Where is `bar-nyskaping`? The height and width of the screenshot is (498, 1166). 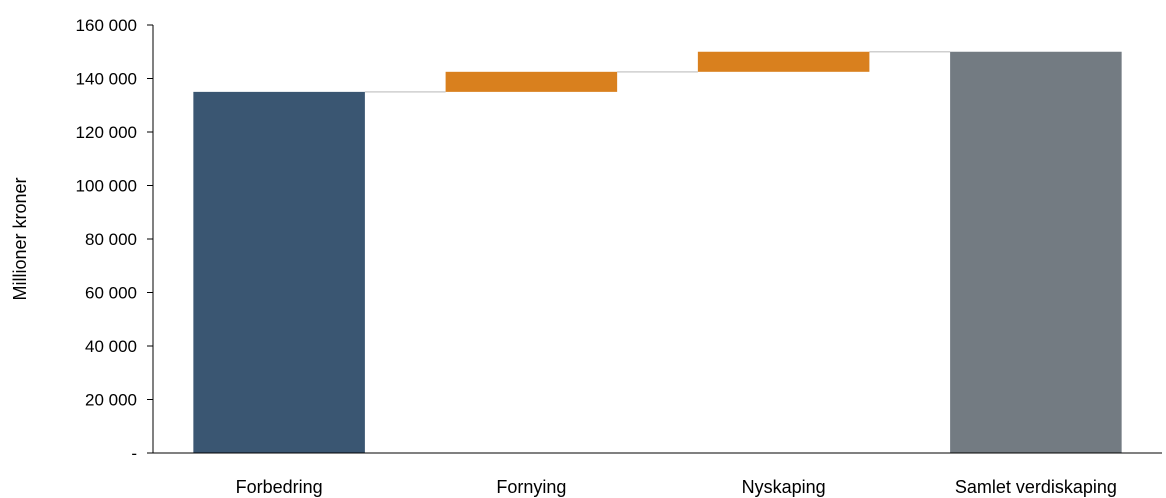
bar-nyskaping is located at coordinates (783, 61).